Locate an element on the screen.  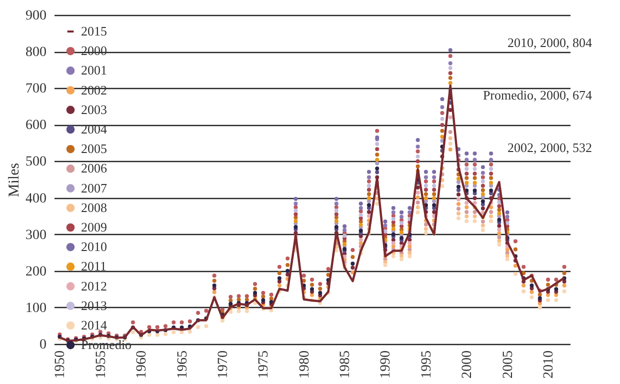
x-tick-label: 1970 is located at coordinates (223, 364).